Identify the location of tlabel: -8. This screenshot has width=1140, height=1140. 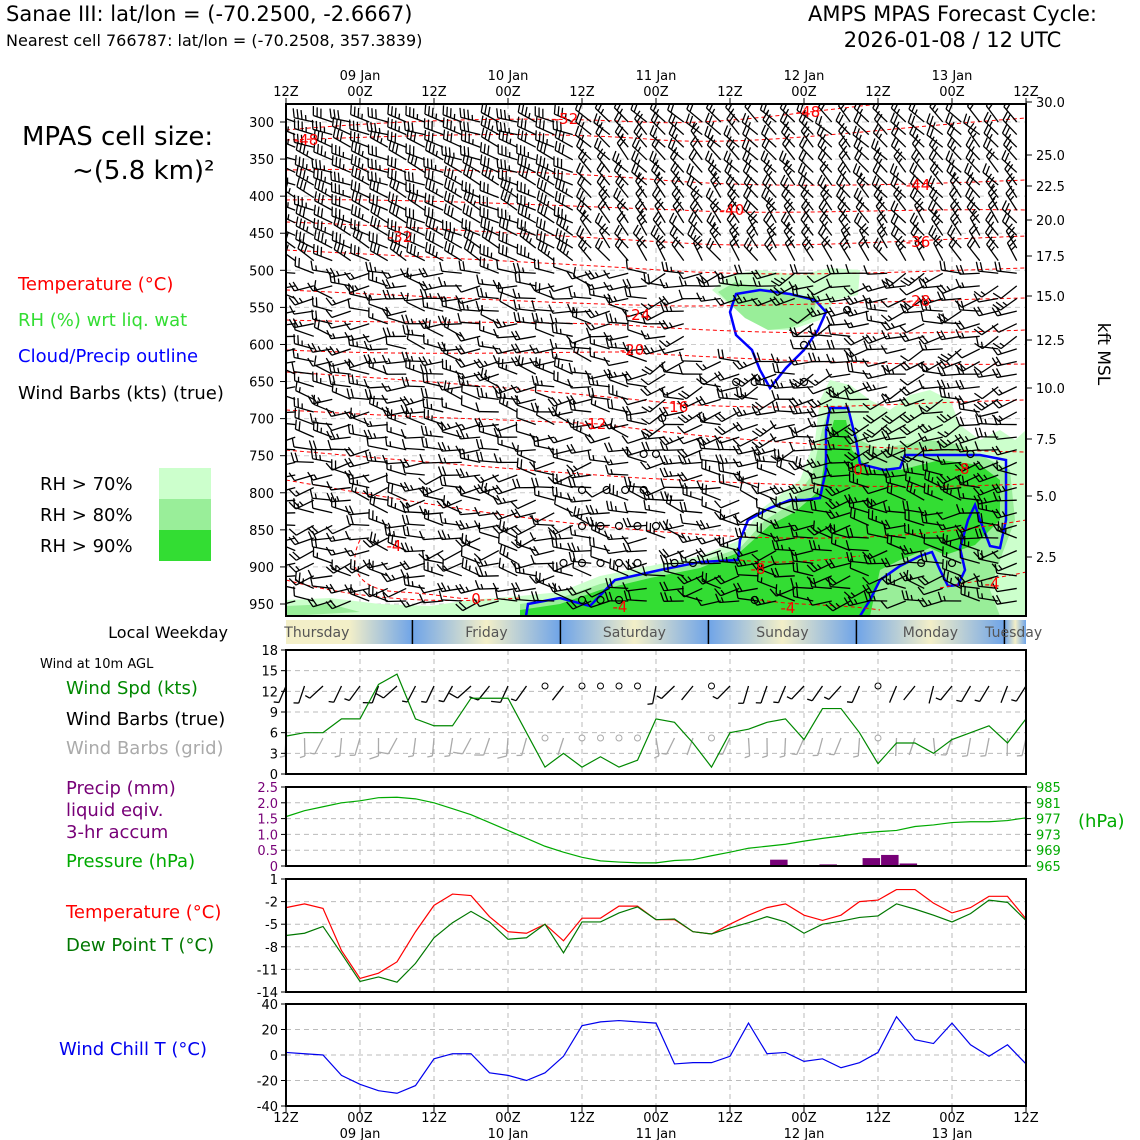
(962, 469).